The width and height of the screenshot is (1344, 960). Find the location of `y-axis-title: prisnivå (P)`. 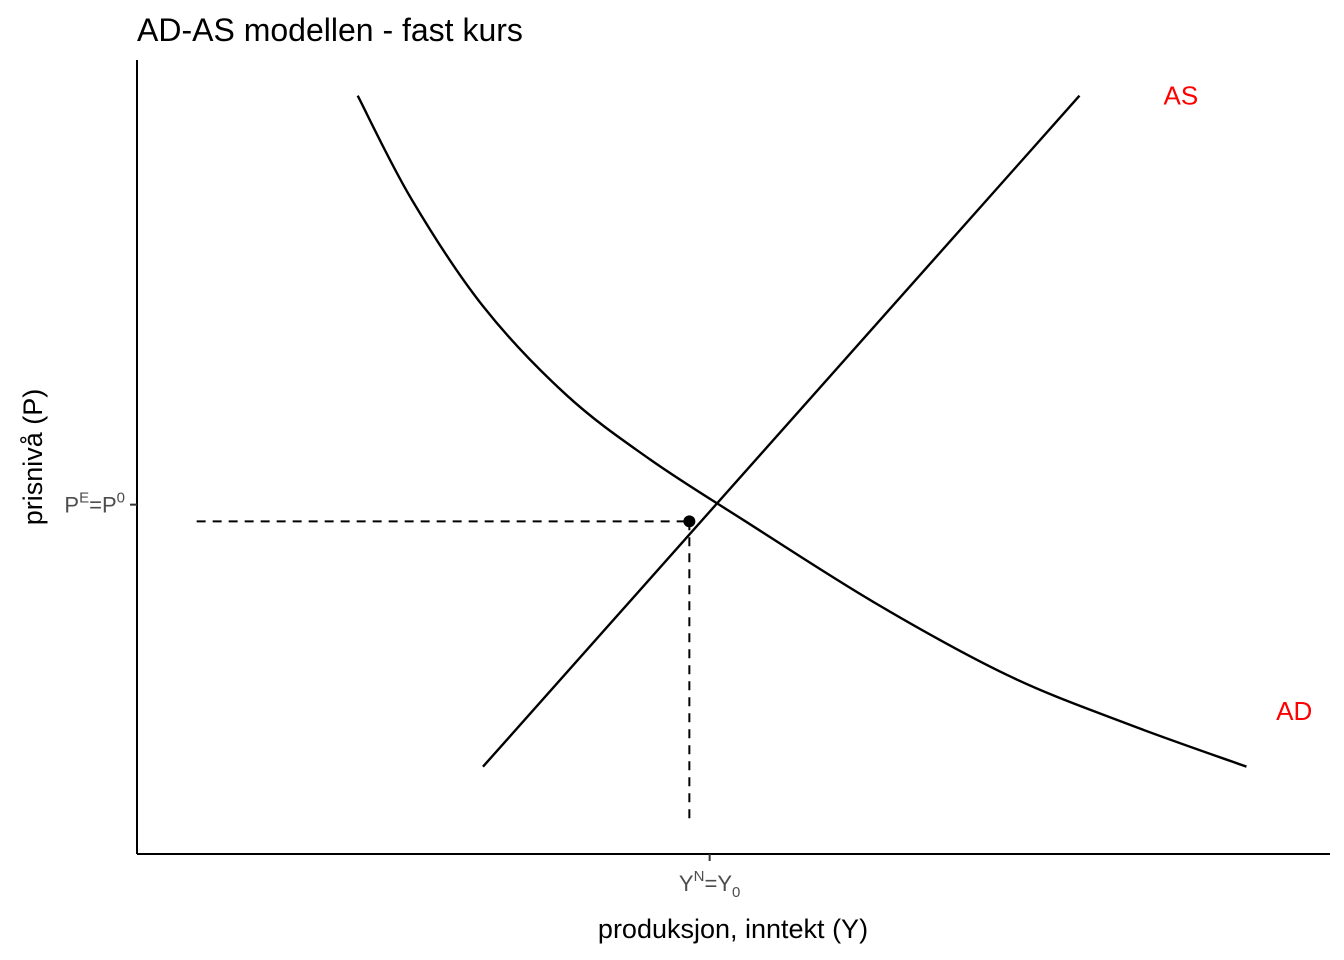

y-axis-title: prisnivå (P) is located at coordinates (33, 457).